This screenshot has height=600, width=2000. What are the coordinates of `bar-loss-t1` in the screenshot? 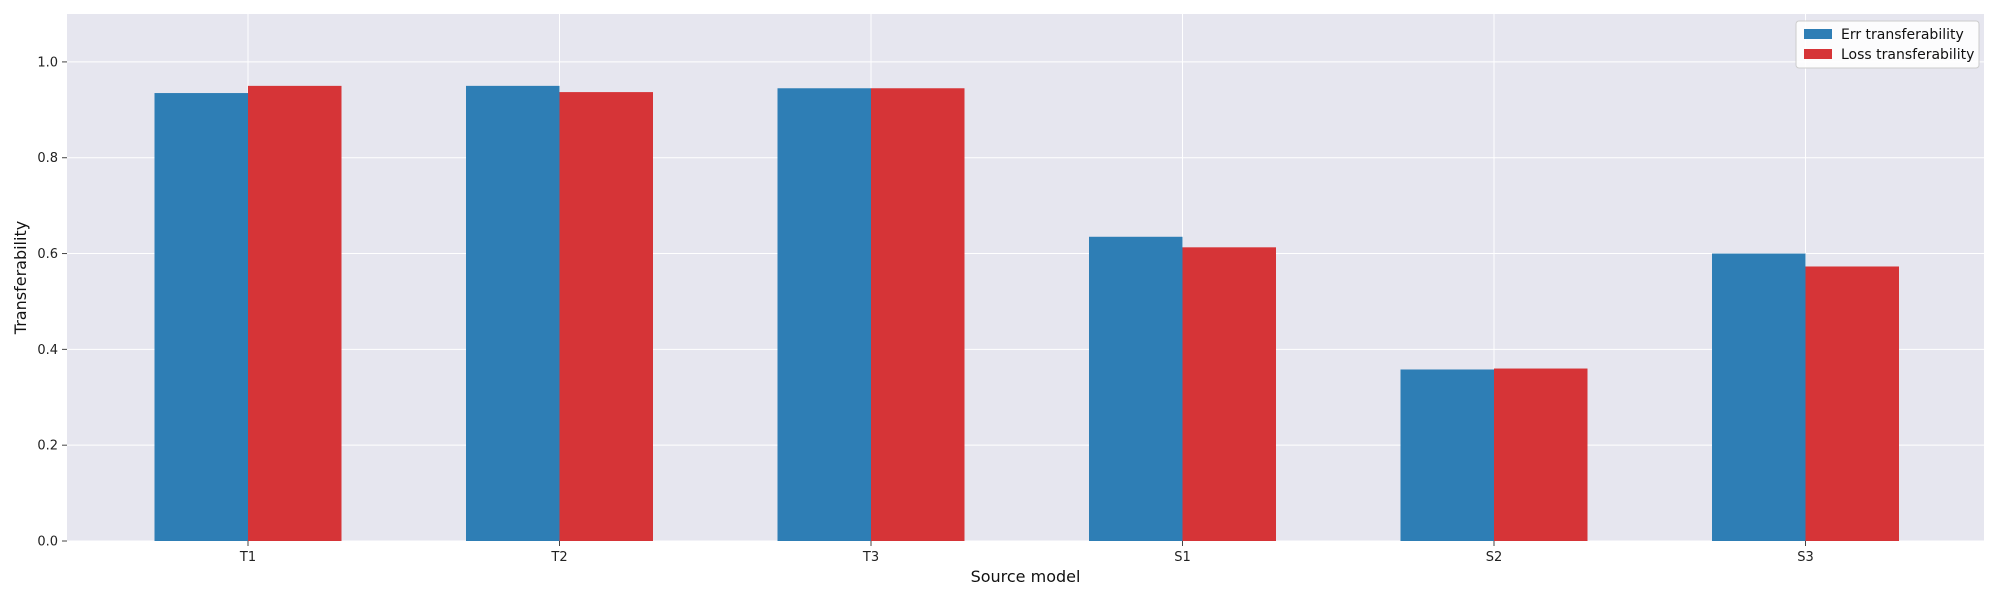 It's located at (295, 313).